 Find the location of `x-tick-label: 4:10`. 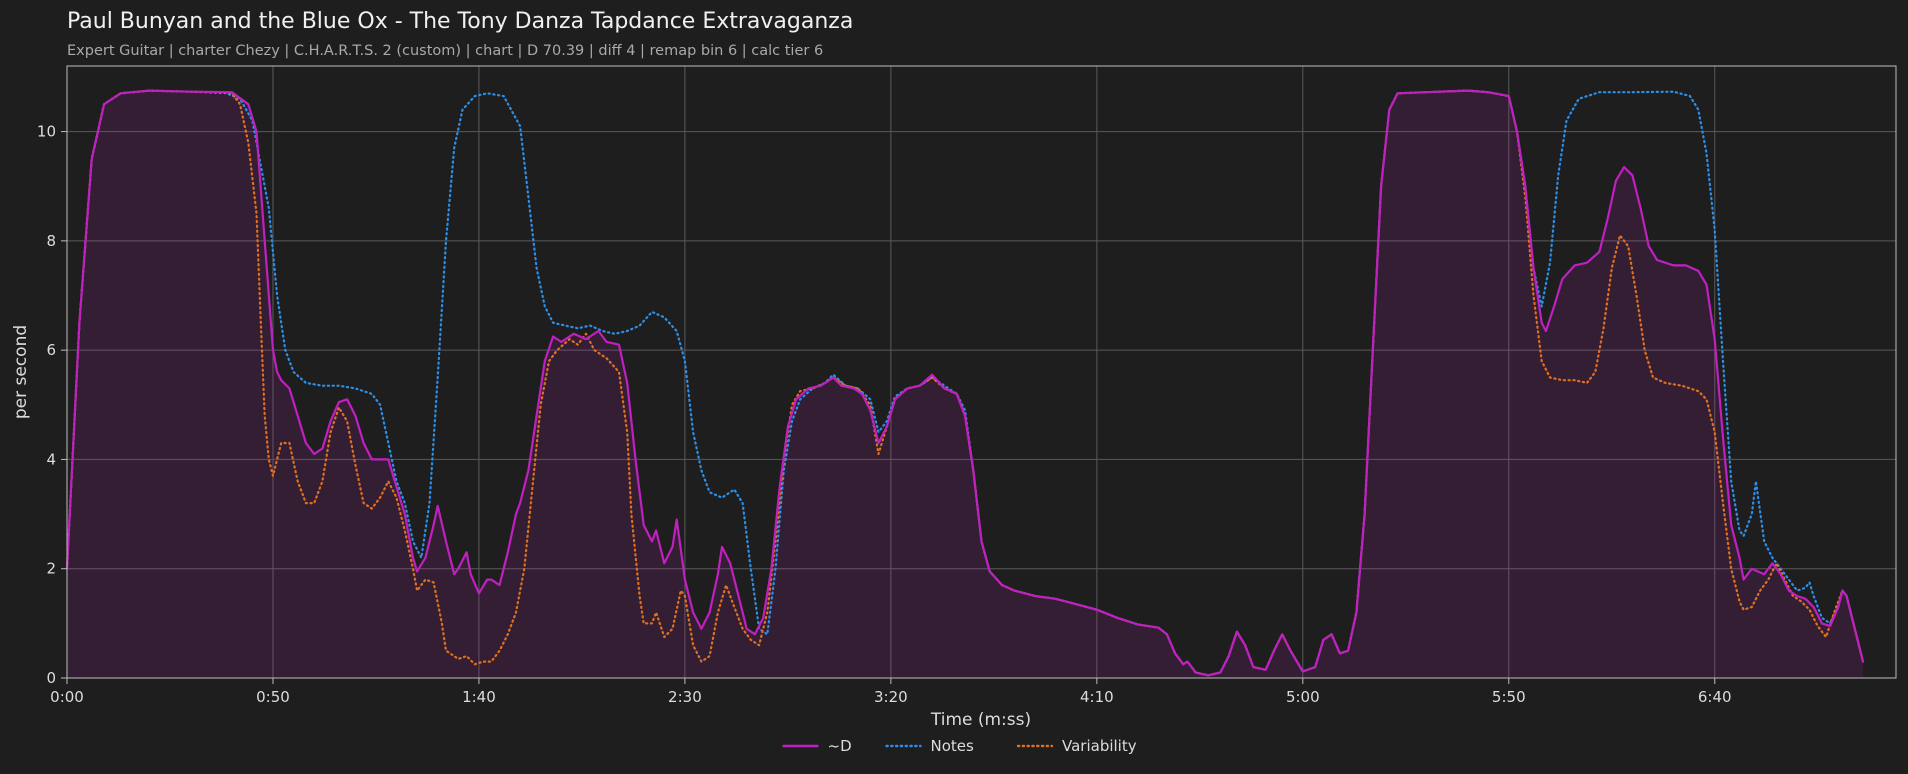

x-tick-label: 4:10 is located at coordinates (1097, 697).